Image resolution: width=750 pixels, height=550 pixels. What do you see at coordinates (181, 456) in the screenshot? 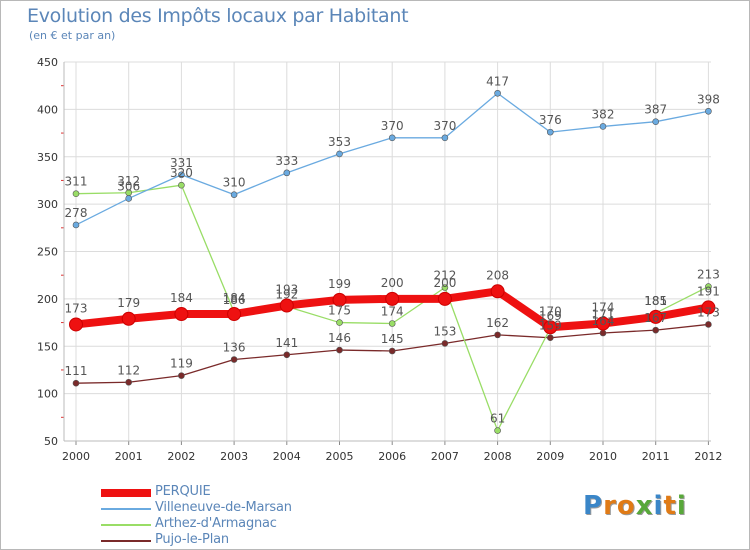
I see `x-tick-label-2002: 2002` at bounding box center [181, 456].